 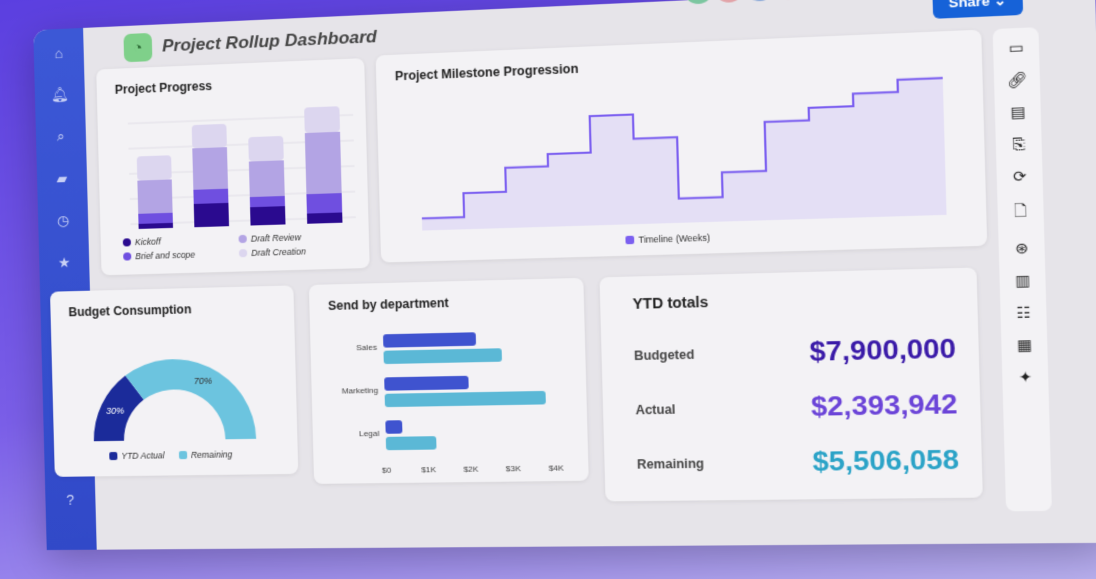 What do you see at coordinates (1019, 176) in the screenshot?
I see `sync-icon: ⟳` at bounding box center [1019, 176].